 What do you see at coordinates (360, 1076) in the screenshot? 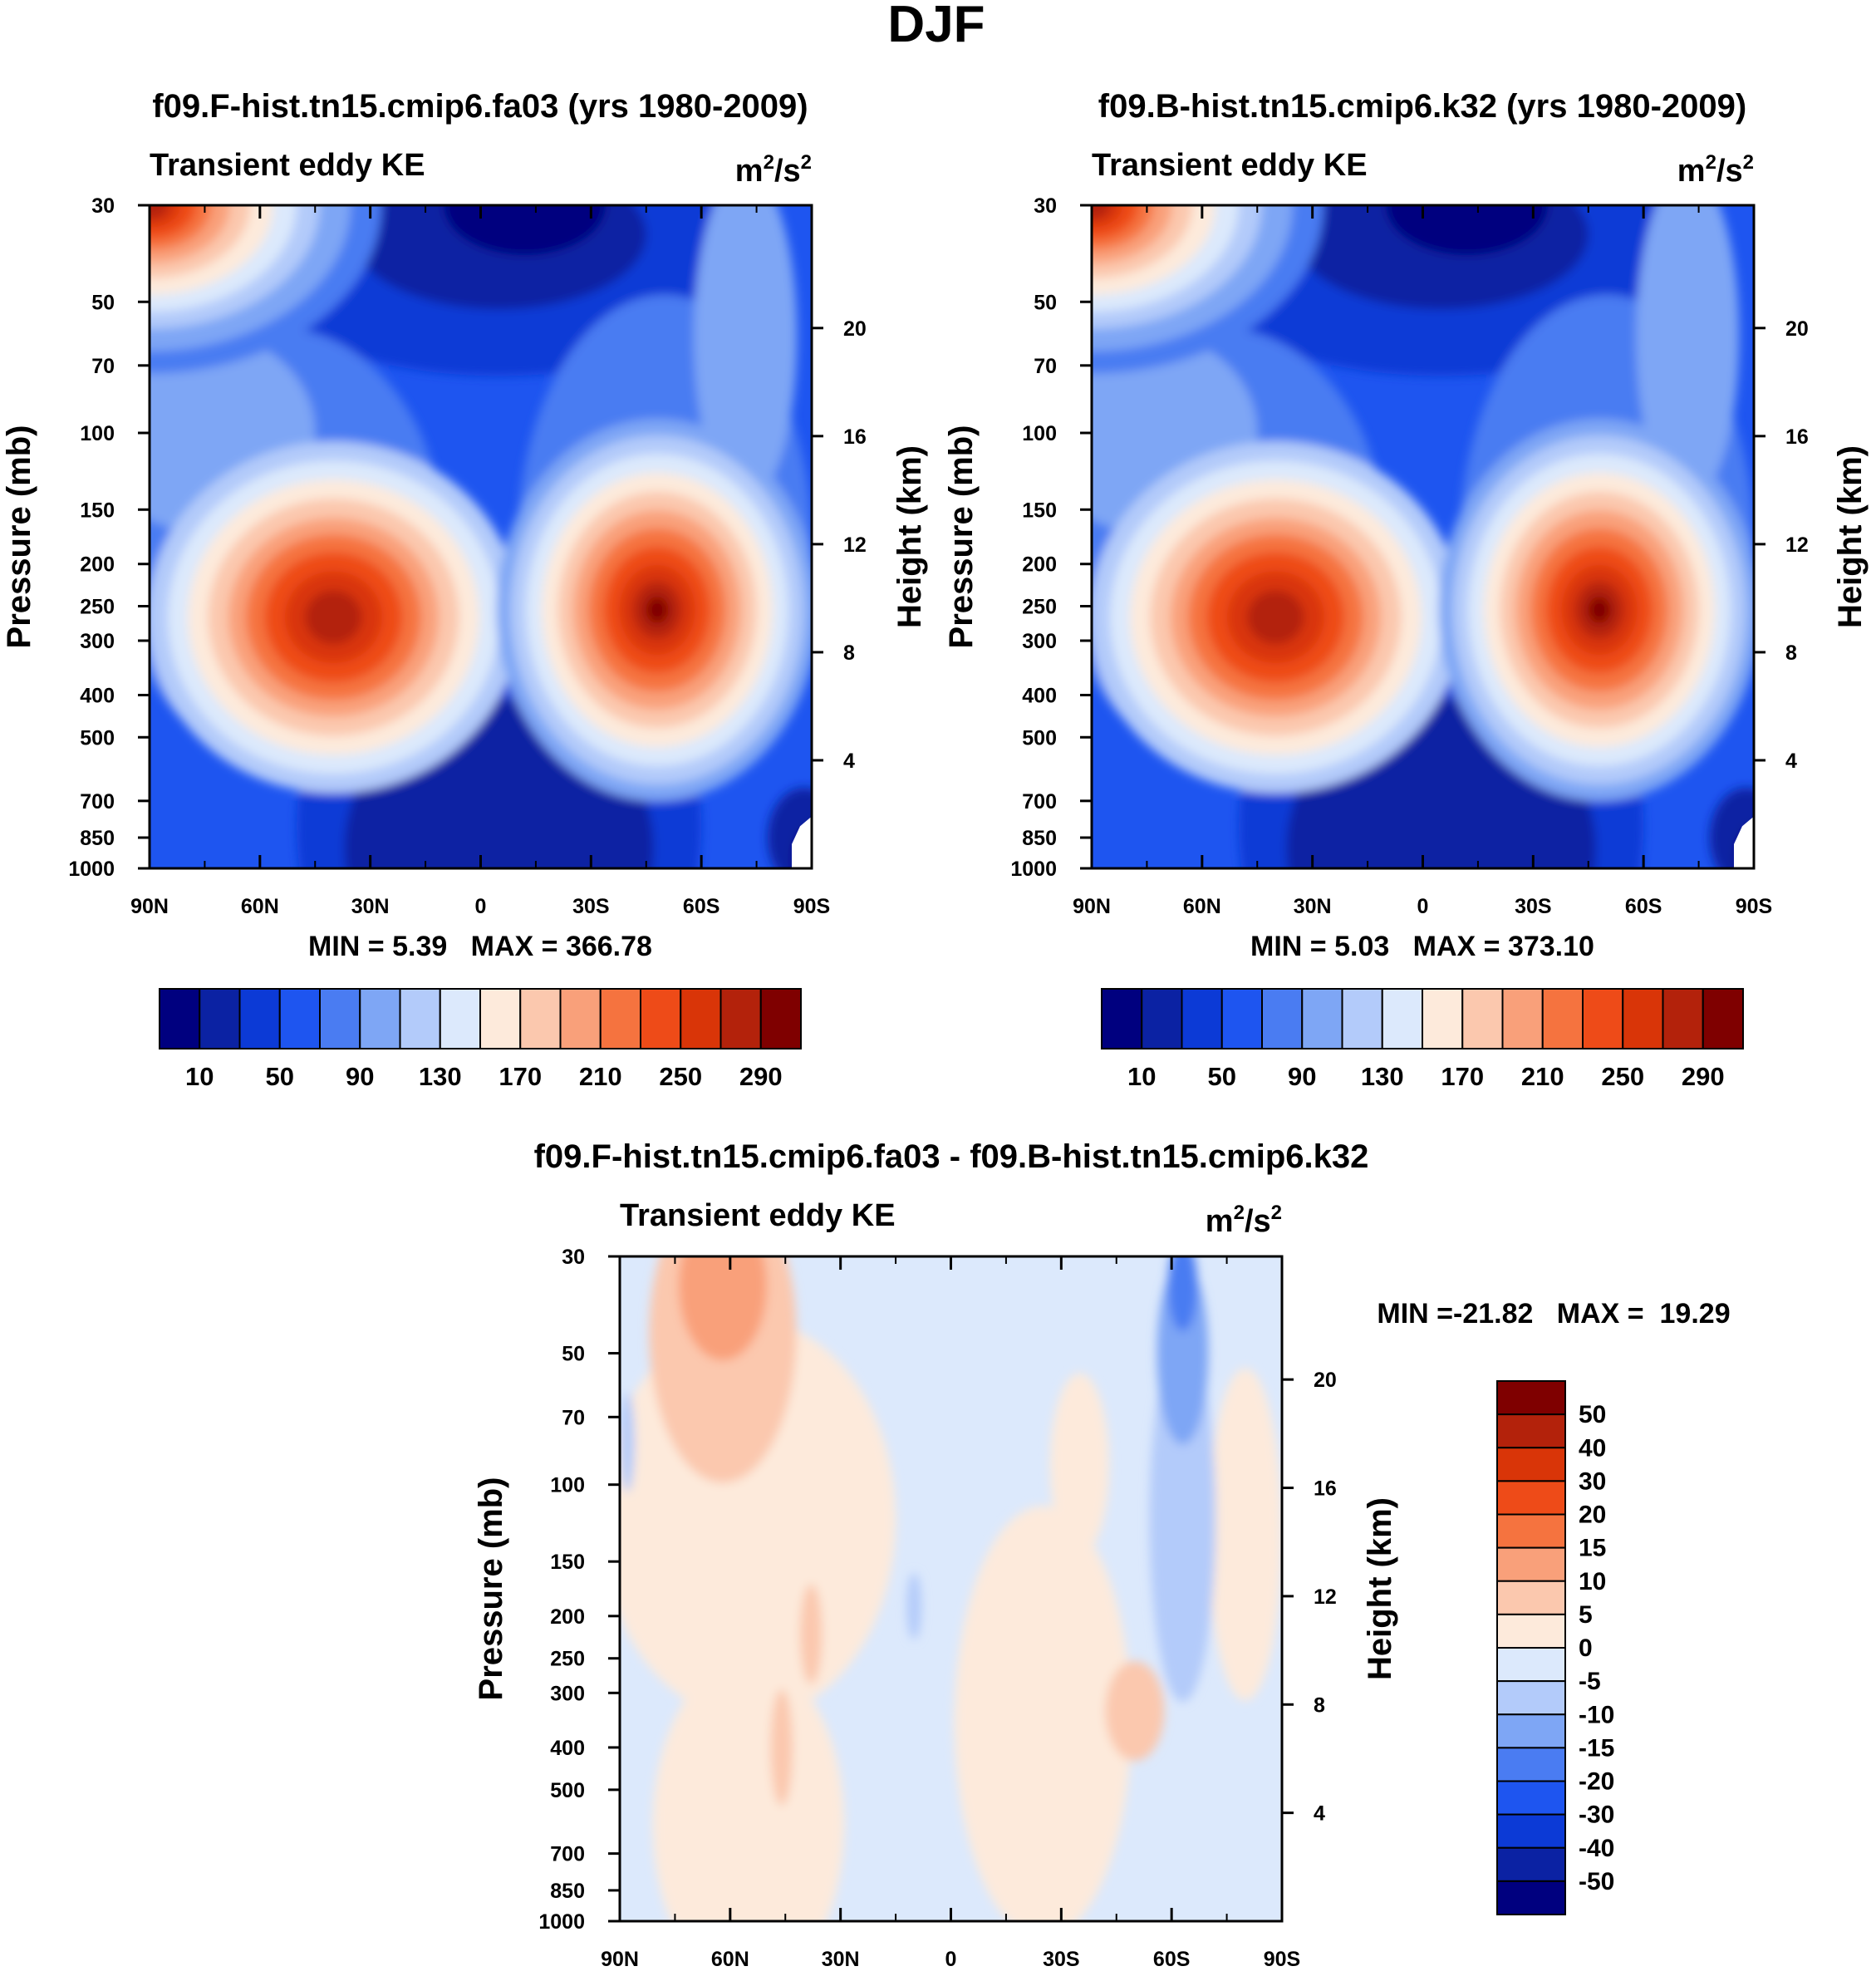
I see `colorbar-label: 90` at bounding box center [360, 1076].